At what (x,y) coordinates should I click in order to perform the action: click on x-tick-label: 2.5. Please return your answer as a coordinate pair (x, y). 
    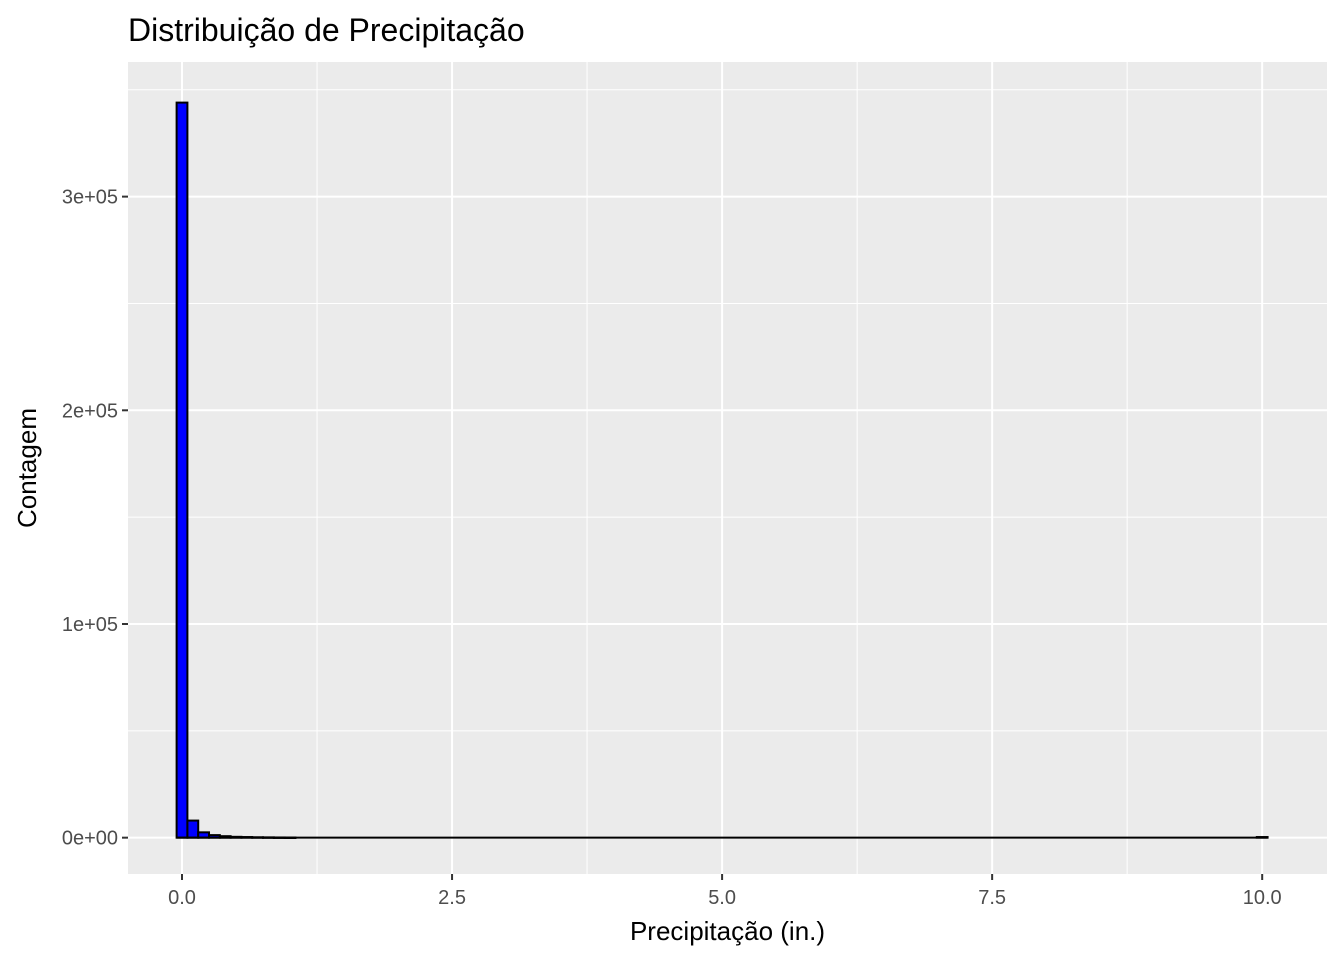
    Looking at the image, I should click on (452, 898).